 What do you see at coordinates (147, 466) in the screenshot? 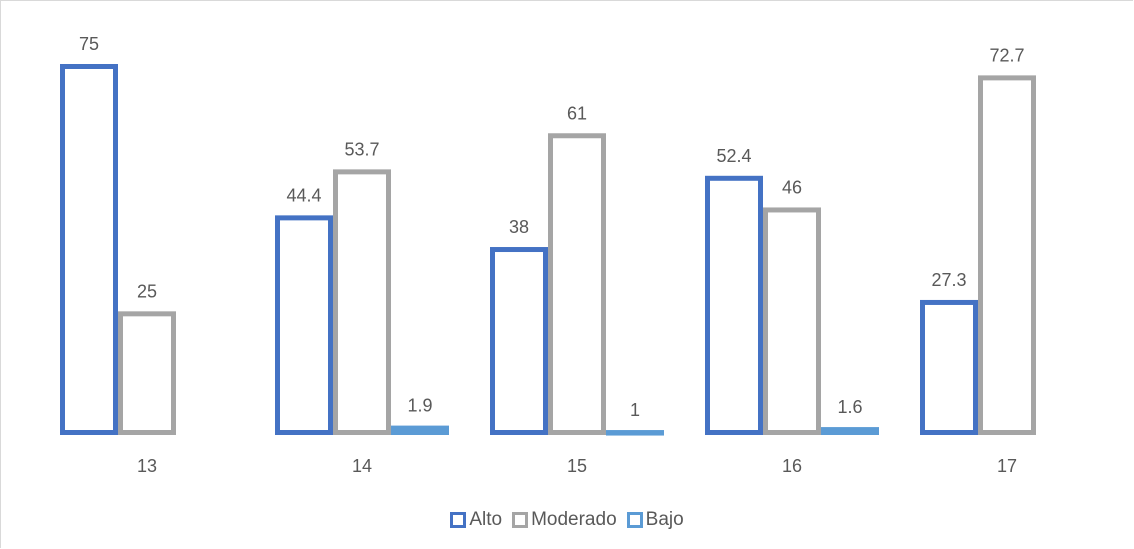
I see `x-tick-label-13: 13` at bounding box center [147, 466].